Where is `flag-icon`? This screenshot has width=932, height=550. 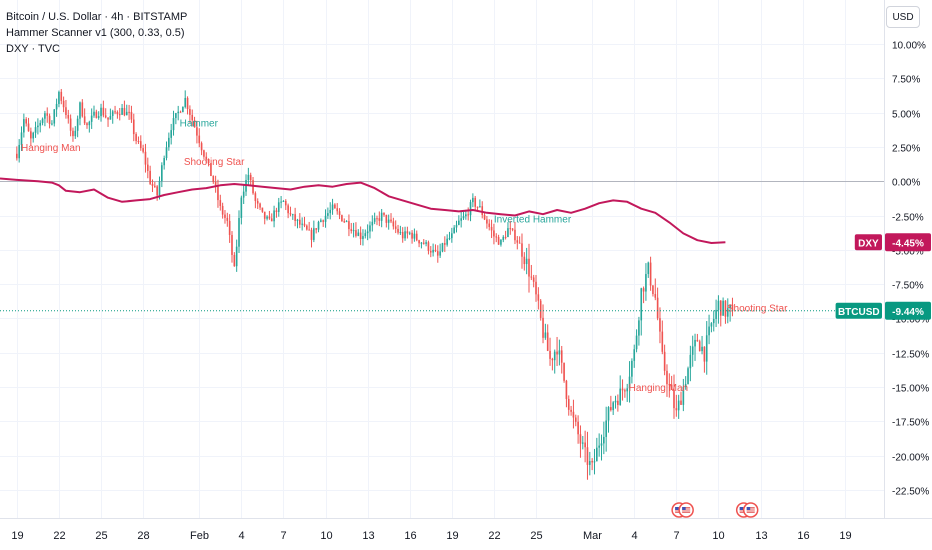 flag-icon is located at coordinates (750, 510).